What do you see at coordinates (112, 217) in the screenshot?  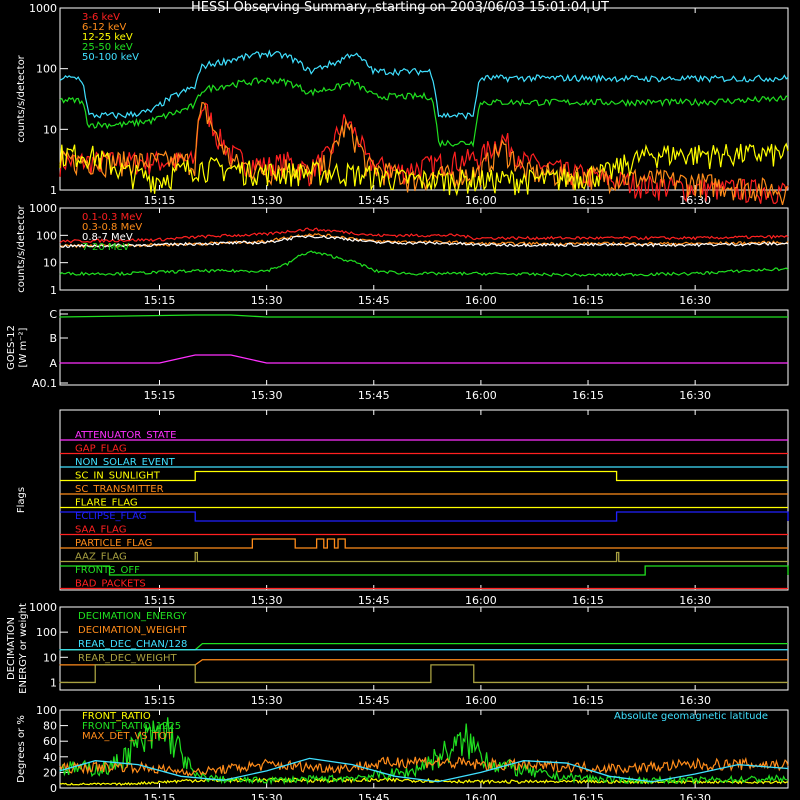 I see `legend-entry: 0.1-0.3 MeV` at bounding box center [112, 217].